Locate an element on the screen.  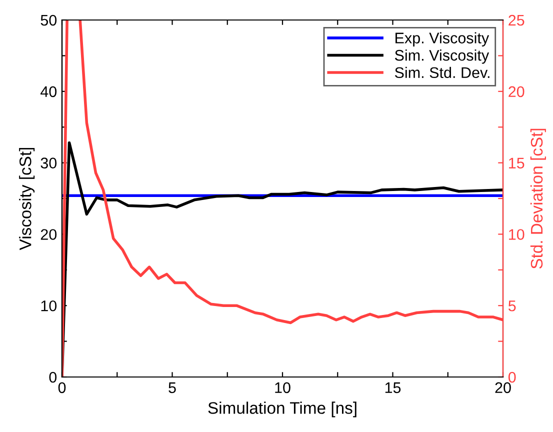
legend-label: Sim. Viscosity is located at coordinates (442, 57).